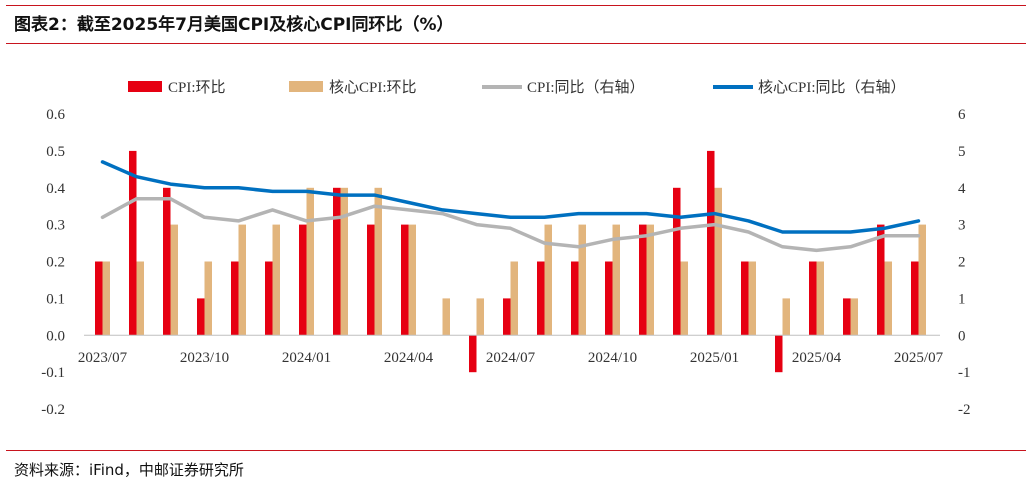 The width and height of the screenshot is (1031, 486). I want to click on x-tick-label: 2024/07, so click(511, 358).